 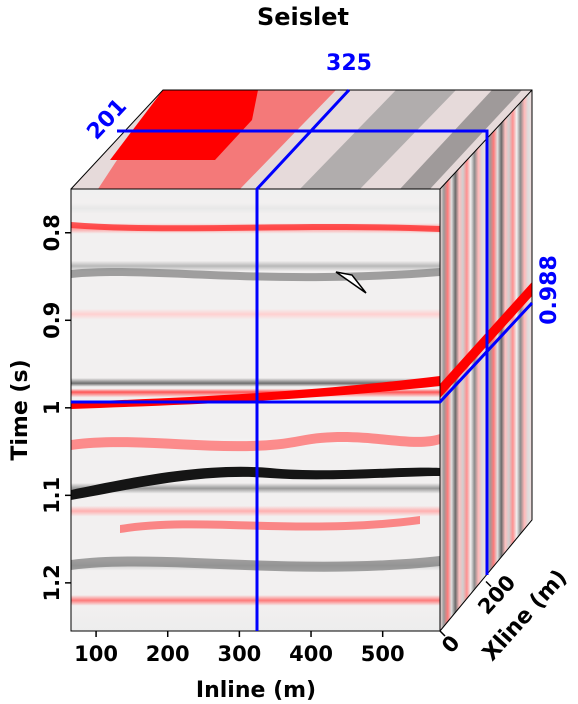 What do you see at coordinates (349, 63) in the screenshot?
I see `inline-slice-label: 325` at bounding box center [349, 63].